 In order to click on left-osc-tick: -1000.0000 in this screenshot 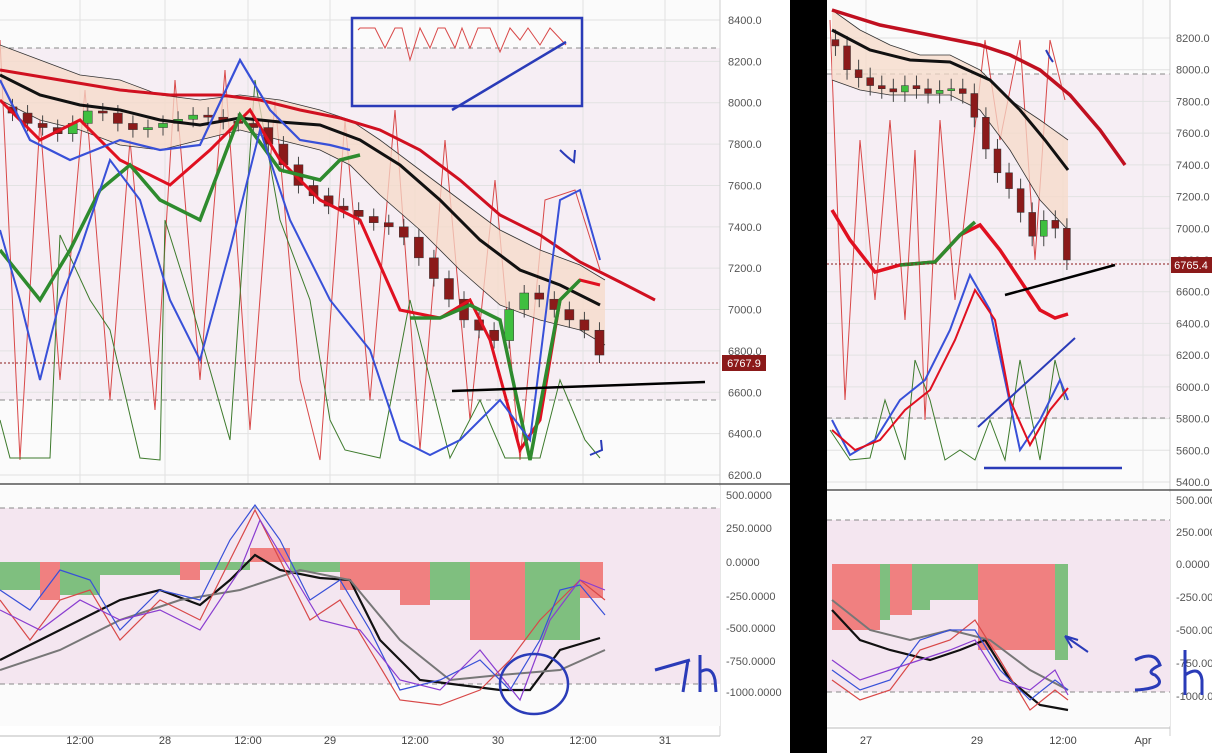, I will do `click(754, 693)`.